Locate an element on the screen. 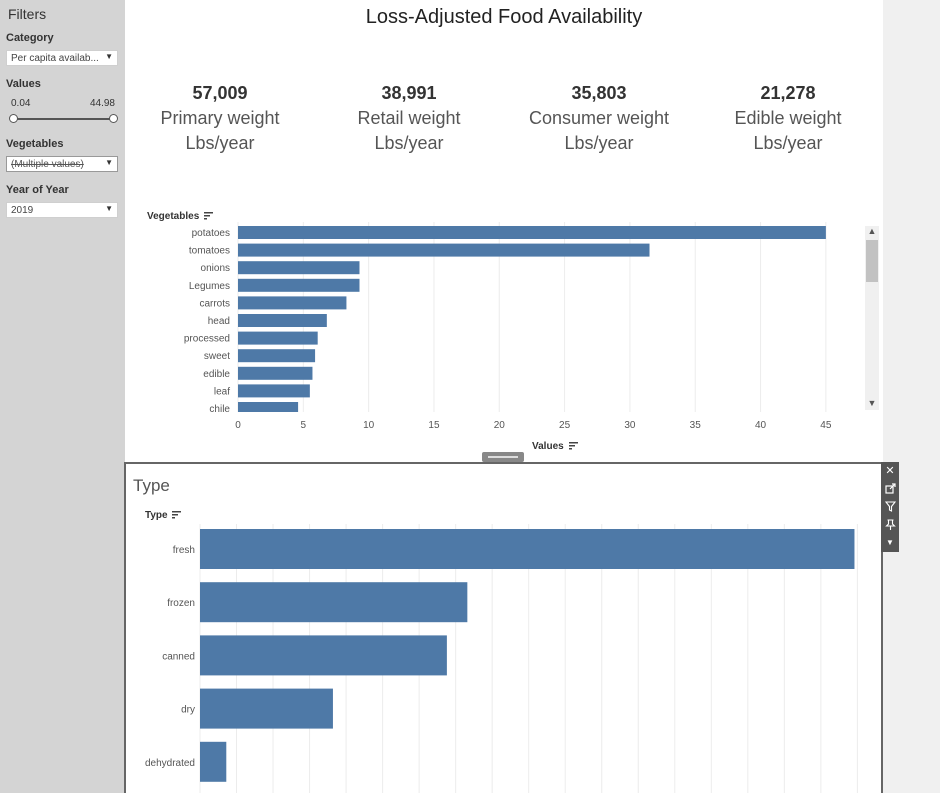 This screenshot has height=793, width=940. bar-head is located at coordinates (282, 320).